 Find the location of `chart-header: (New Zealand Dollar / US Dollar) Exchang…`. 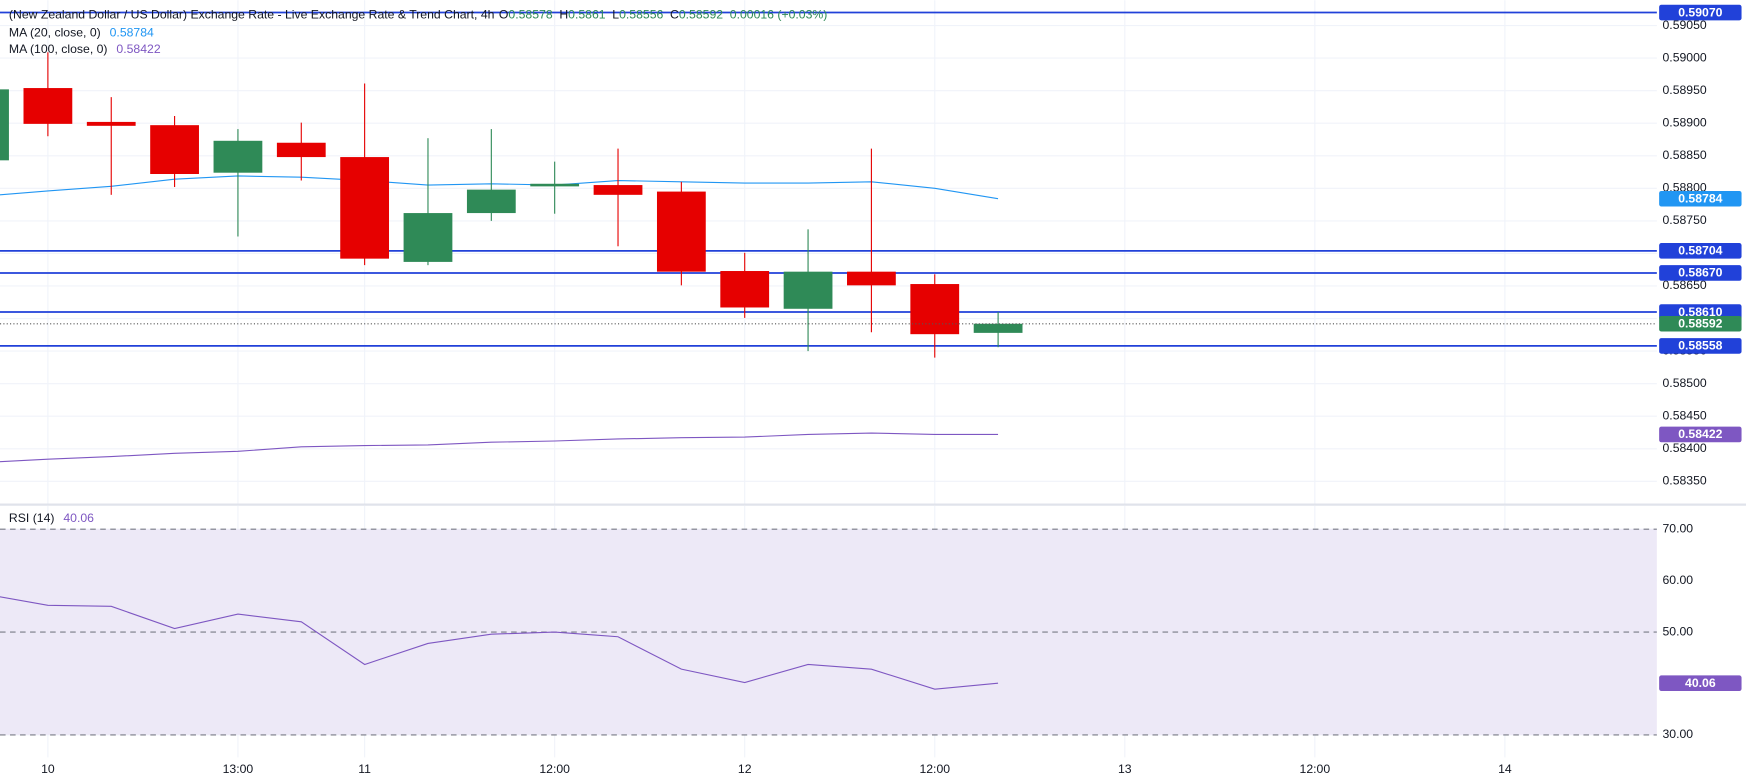

chart-header: (New Zealand Dollar / US Dollar) Exchang… is located at coordinates (418, 15).